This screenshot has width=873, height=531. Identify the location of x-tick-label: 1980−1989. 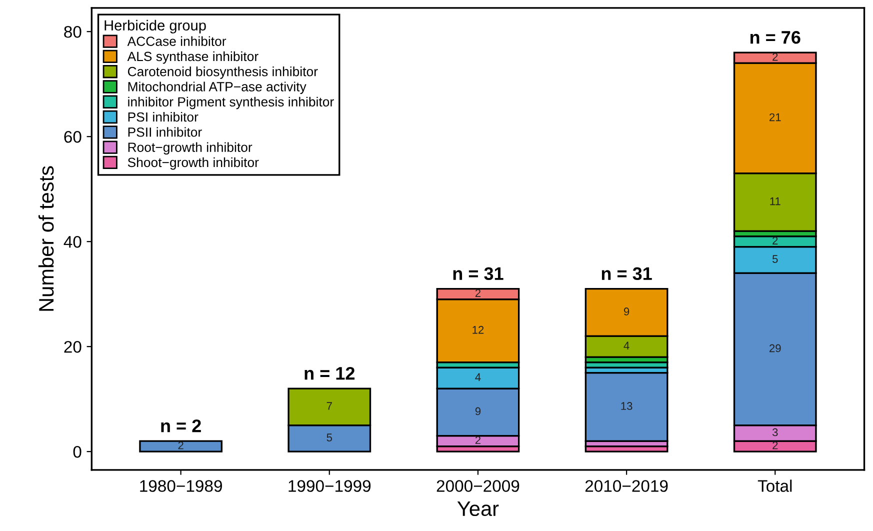
(181, 486).